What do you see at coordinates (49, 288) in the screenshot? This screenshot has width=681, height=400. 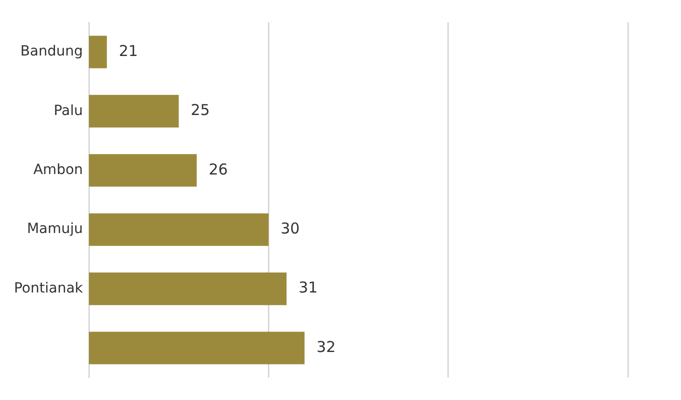 I see `y-tick-label: Pontianak` at bounding box center [49, 288].